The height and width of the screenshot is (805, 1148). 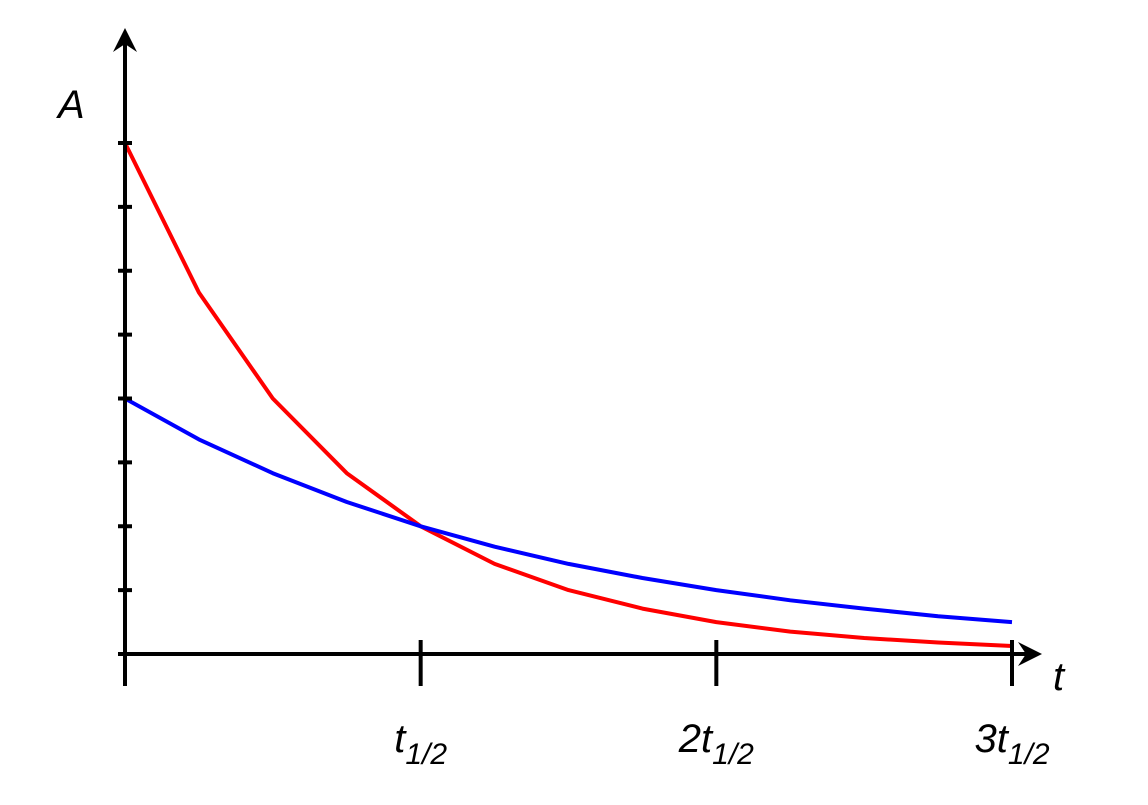 I want to click on x-axis-label: t, so click(x=1059, y=677).